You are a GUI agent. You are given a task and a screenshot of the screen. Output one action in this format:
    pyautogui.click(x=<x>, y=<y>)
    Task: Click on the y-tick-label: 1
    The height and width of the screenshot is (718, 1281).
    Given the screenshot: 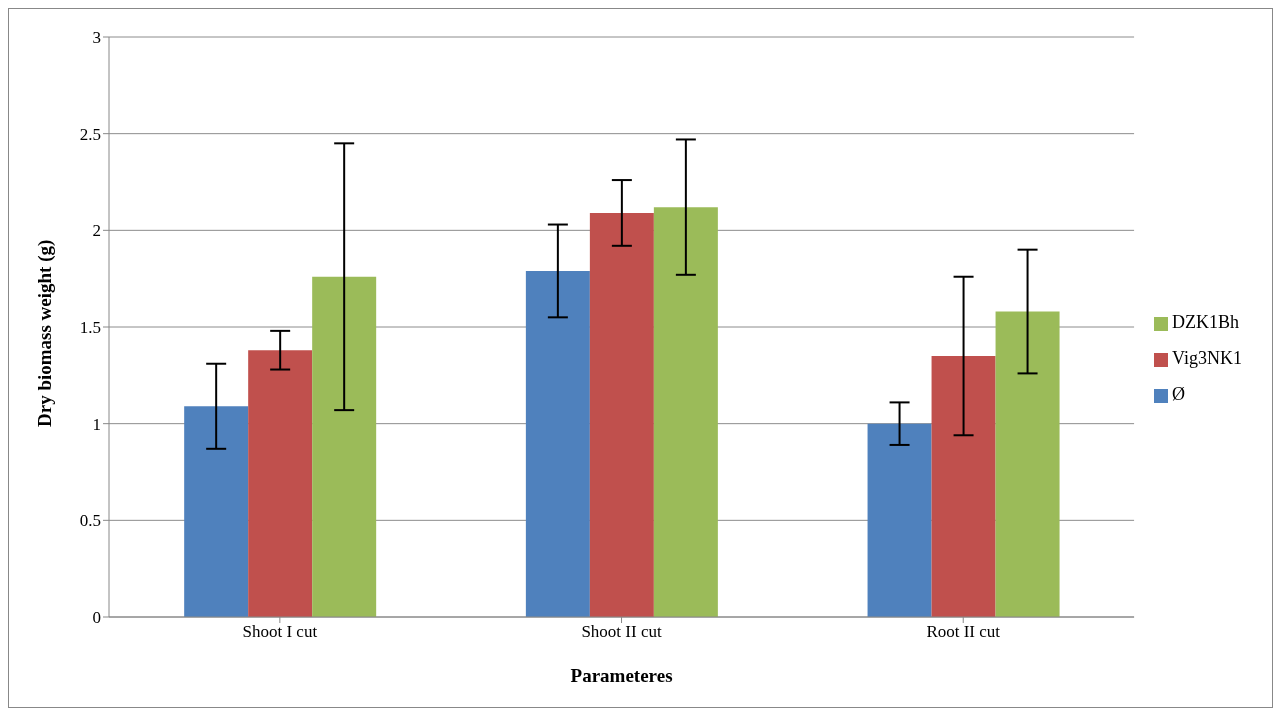 What is the action you would take?
    pyautogui.click(x=96, y=424)
    